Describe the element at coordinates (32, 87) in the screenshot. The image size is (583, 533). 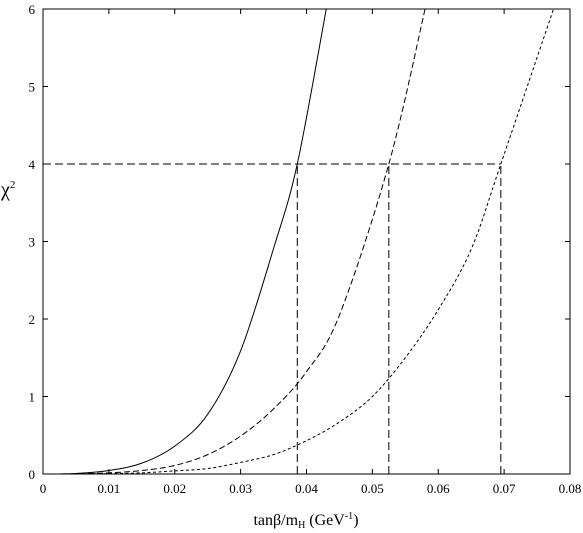
I see `y-tick-label: 5` at that location.